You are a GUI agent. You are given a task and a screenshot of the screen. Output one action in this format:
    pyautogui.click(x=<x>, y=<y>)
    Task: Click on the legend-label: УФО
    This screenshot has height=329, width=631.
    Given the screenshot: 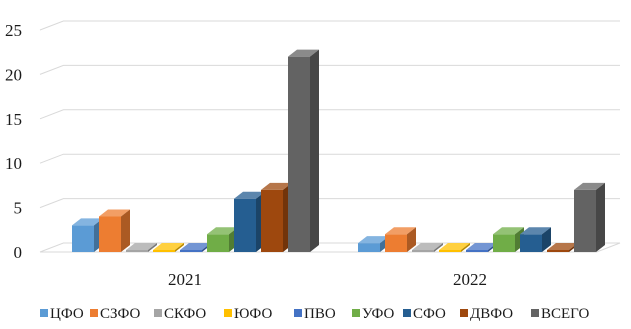 What is the action you would take?
    pyautogui.click(x=378, y=314)
    